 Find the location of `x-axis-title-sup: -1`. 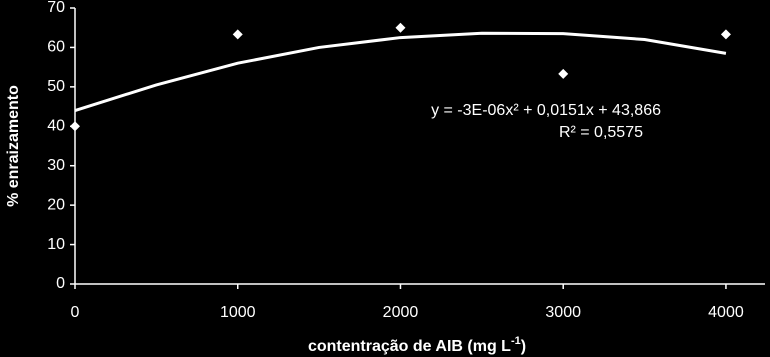

x-axis-title-sup: -1 is located at coordinates (516, 341).